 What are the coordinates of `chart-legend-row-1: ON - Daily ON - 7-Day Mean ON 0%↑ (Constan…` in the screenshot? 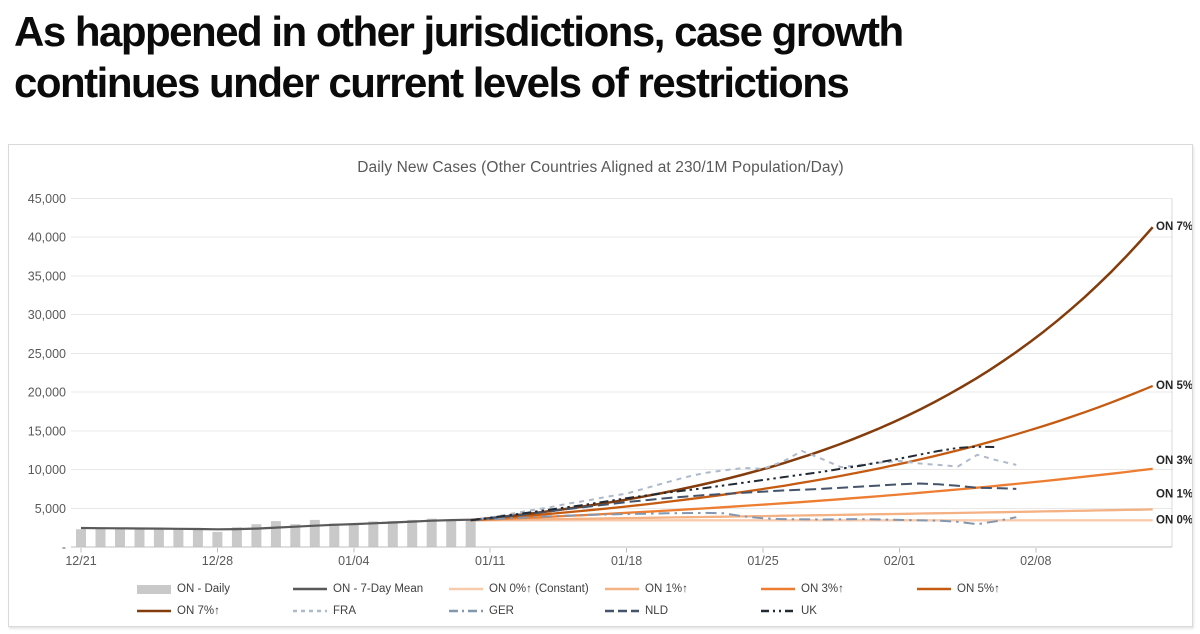 It's located at (662, 589).